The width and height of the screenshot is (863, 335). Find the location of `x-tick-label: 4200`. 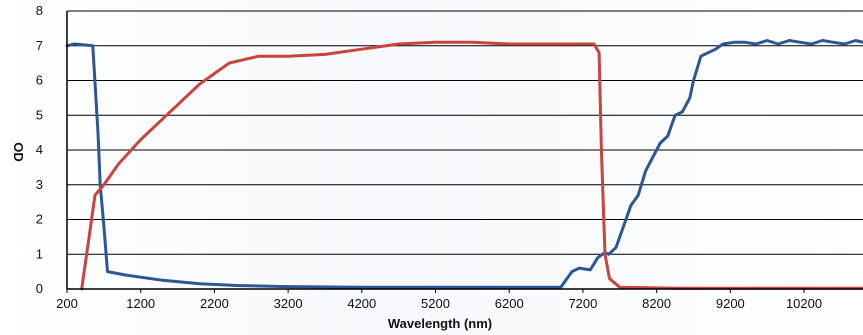

x-tick-label: 4200 is located at coordinates (361, 303).